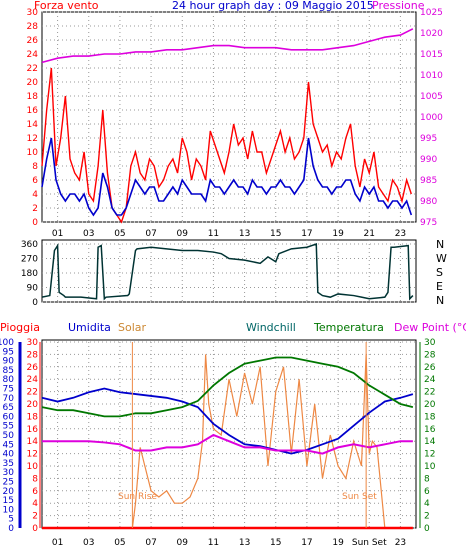  Describe the element at coordinates (35, 529) in the screenshot. I see `ytick-temp-mid: 0` at that location.